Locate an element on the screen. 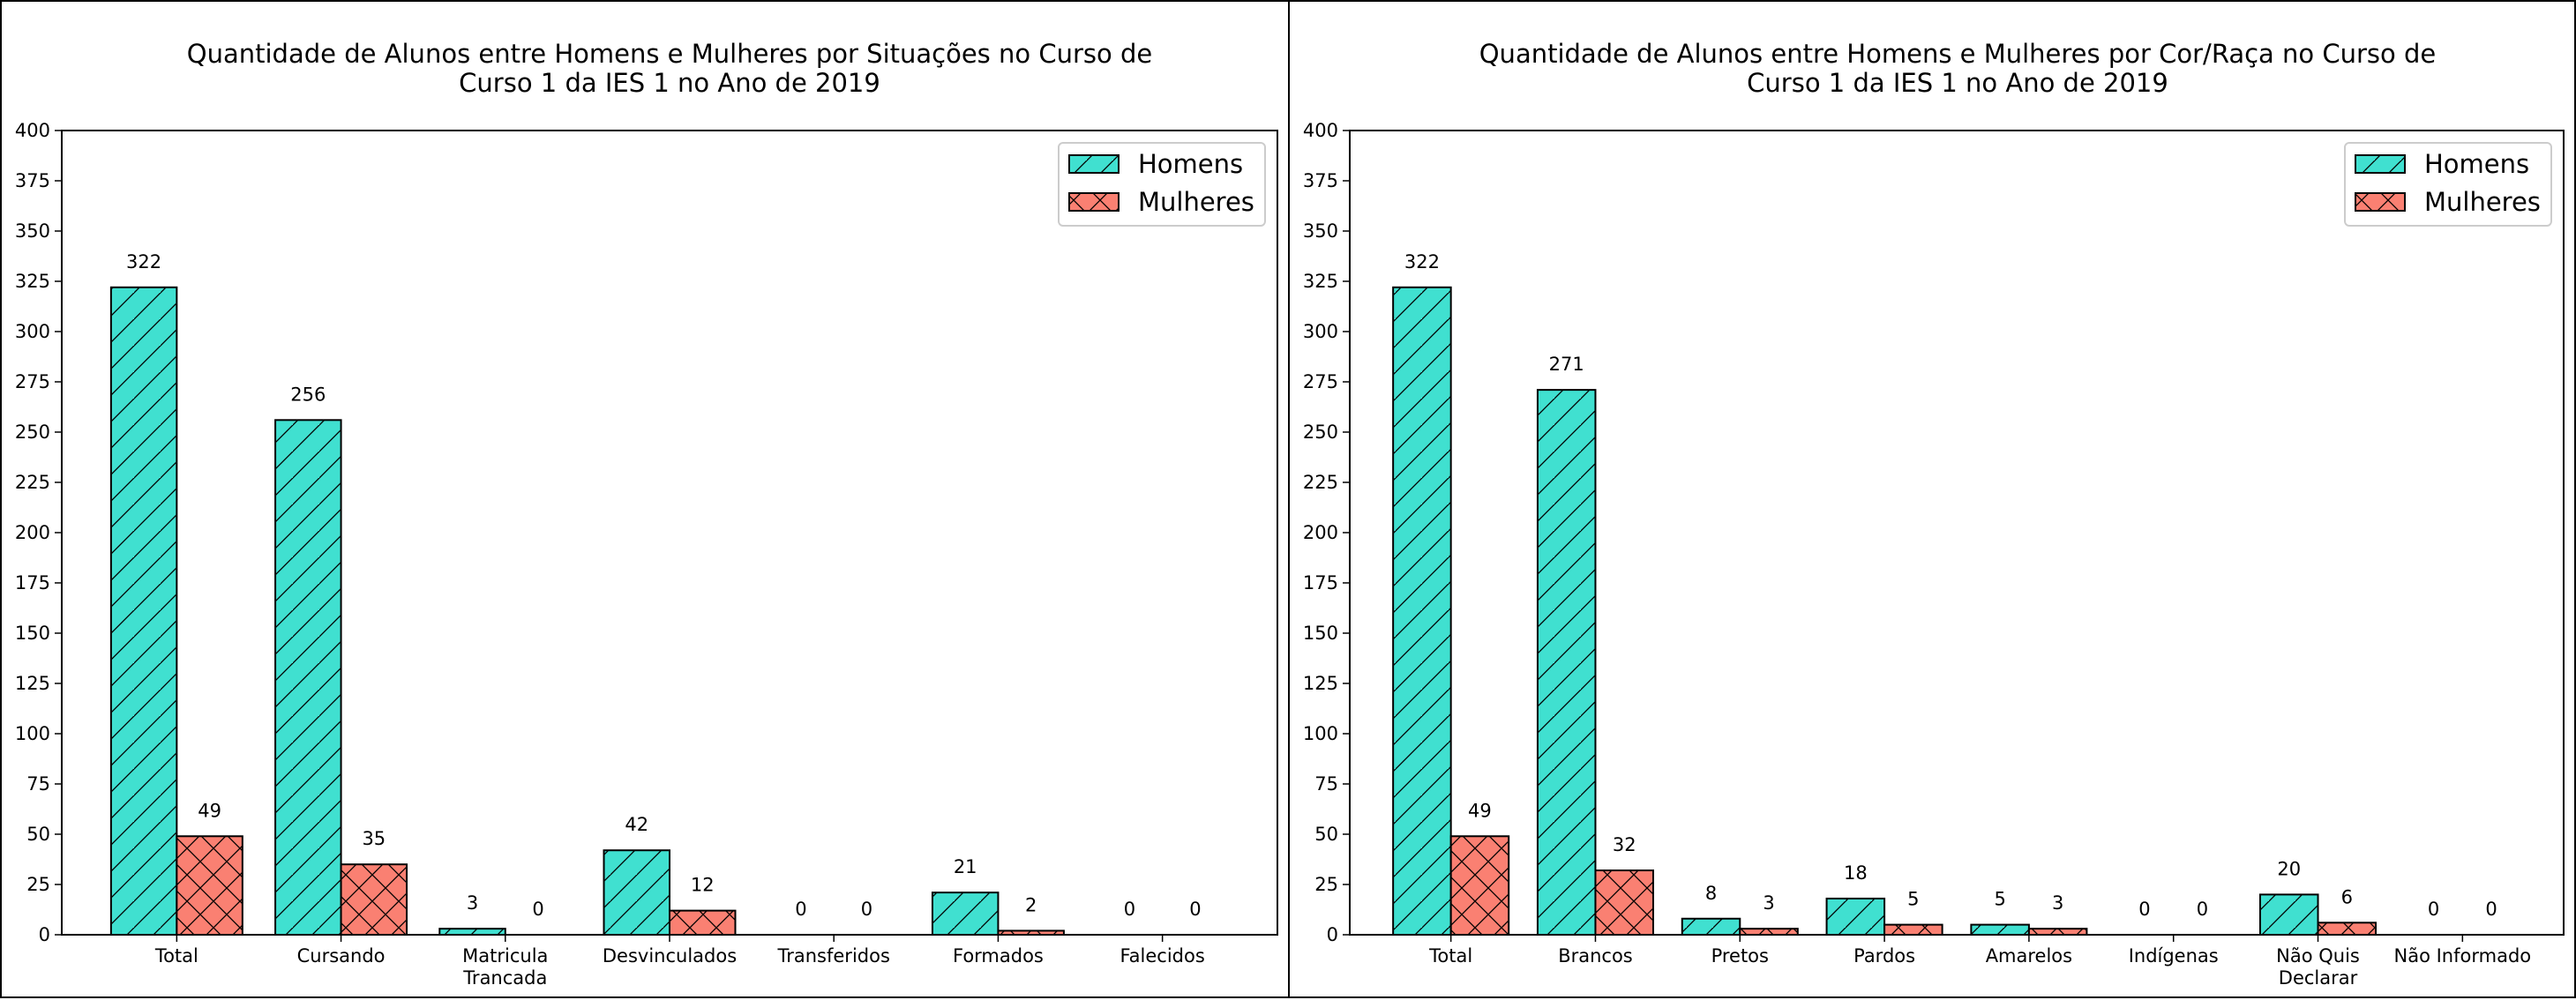 This screenshot has height=1000, width=2576. x-tick-label: Formados is located at coordinates (998, 955).